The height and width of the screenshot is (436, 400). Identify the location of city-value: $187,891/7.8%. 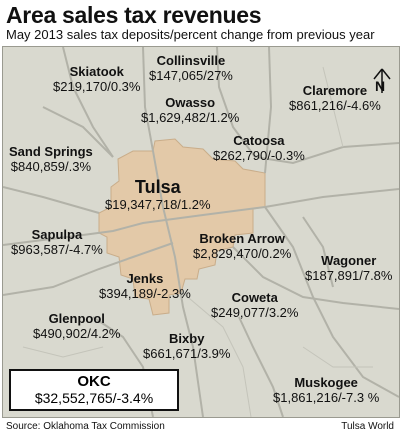
(349, 275).